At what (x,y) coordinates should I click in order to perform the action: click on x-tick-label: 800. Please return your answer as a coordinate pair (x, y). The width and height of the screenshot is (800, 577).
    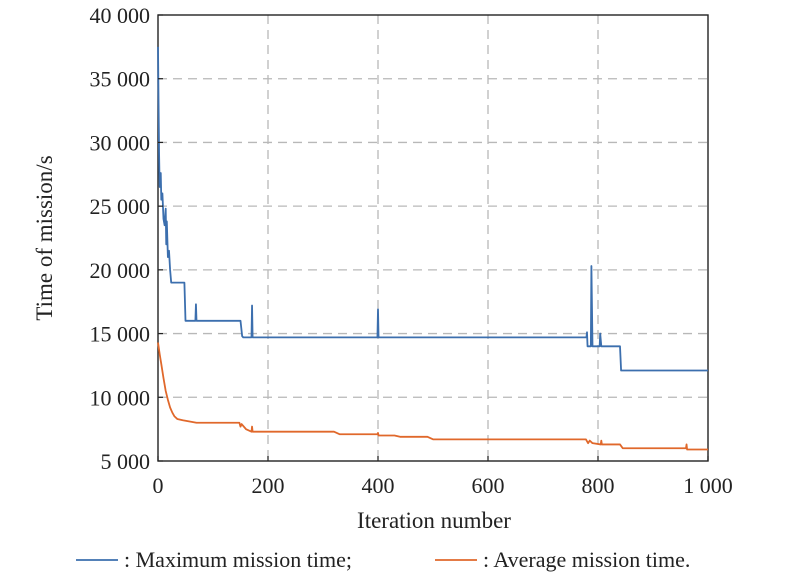
    Looking at the image, I should click on (598, 485).